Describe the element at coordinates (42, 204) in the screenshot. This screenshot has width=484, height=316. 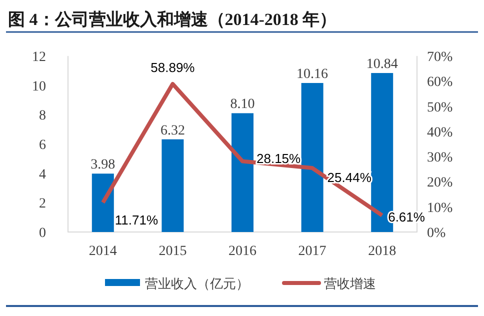
I see `y-tick-label: 2` at that location.